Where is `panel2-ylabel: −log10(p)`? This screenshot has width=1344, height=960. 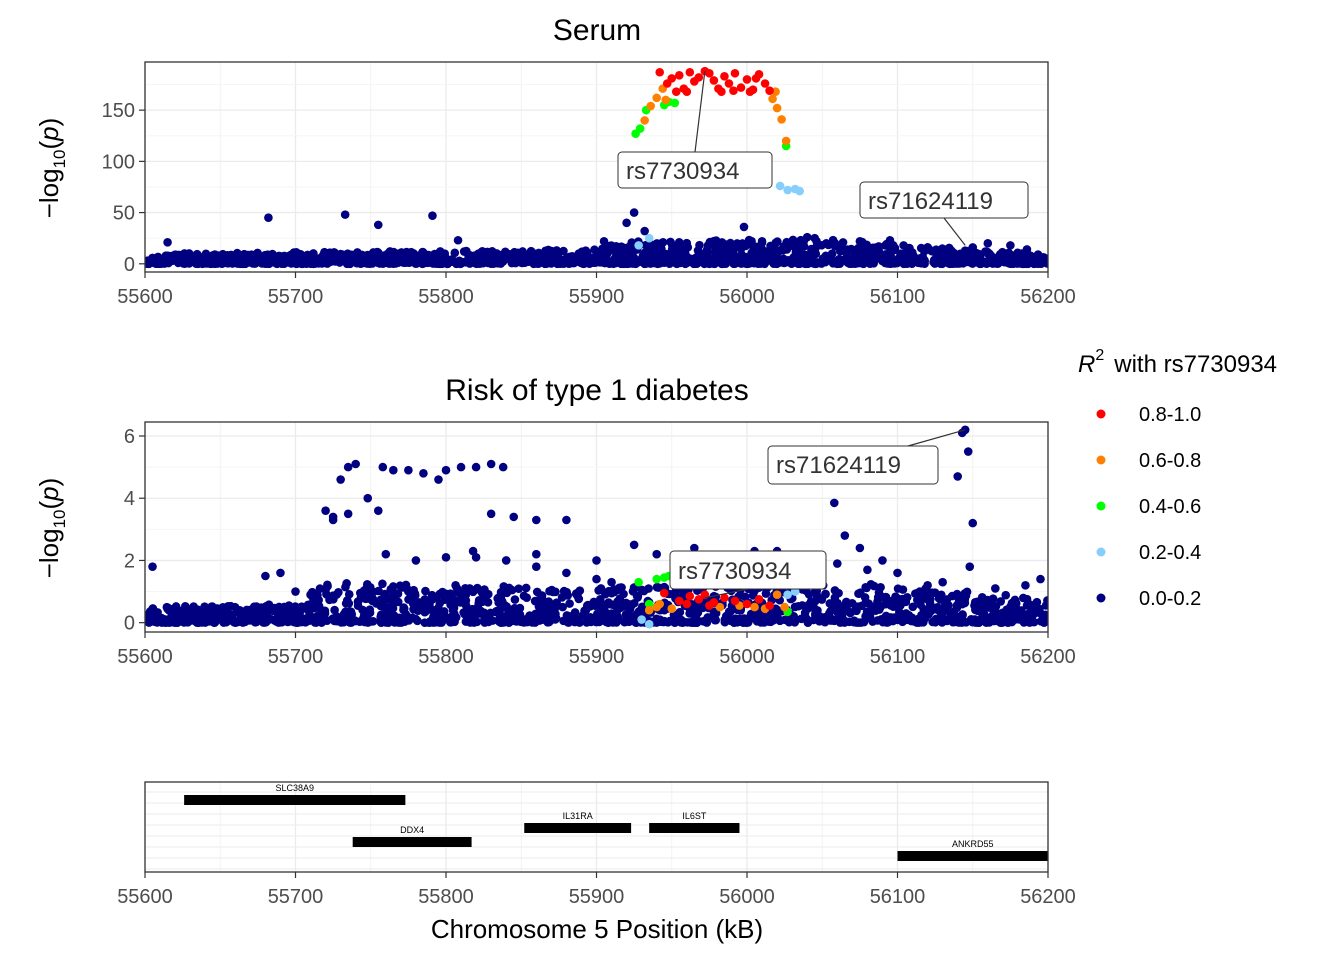 panel2-ylabel: −log10(p) is located at coordinates (51, 528).